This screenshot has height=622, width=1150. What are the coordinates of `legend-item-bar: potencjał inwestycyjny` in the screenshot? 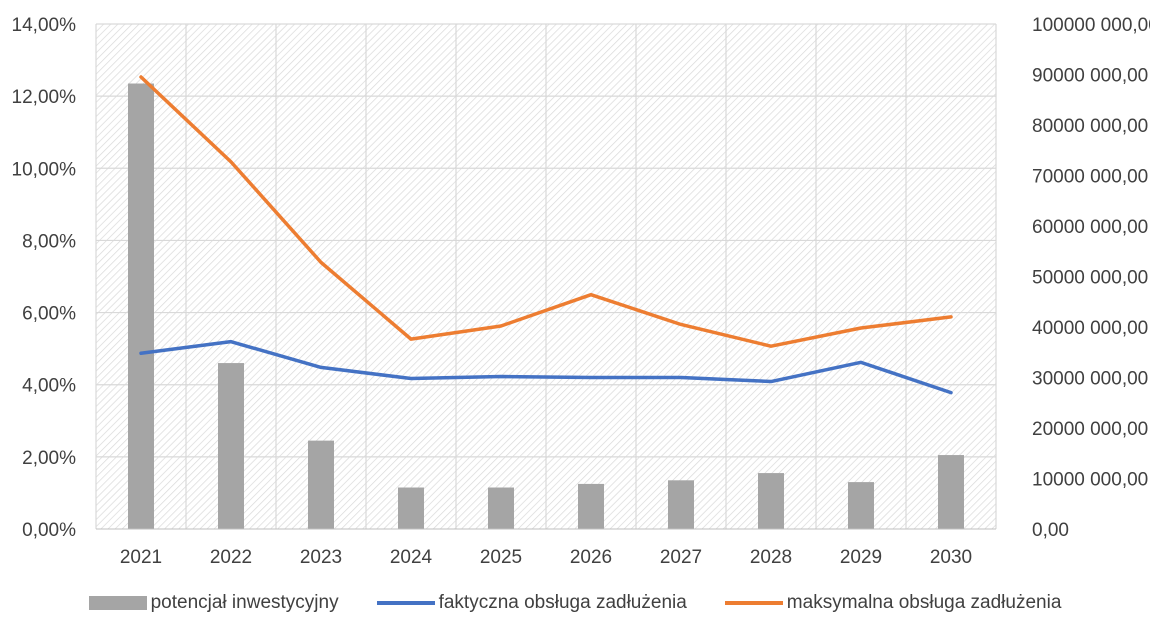 It's located at (213, 603).